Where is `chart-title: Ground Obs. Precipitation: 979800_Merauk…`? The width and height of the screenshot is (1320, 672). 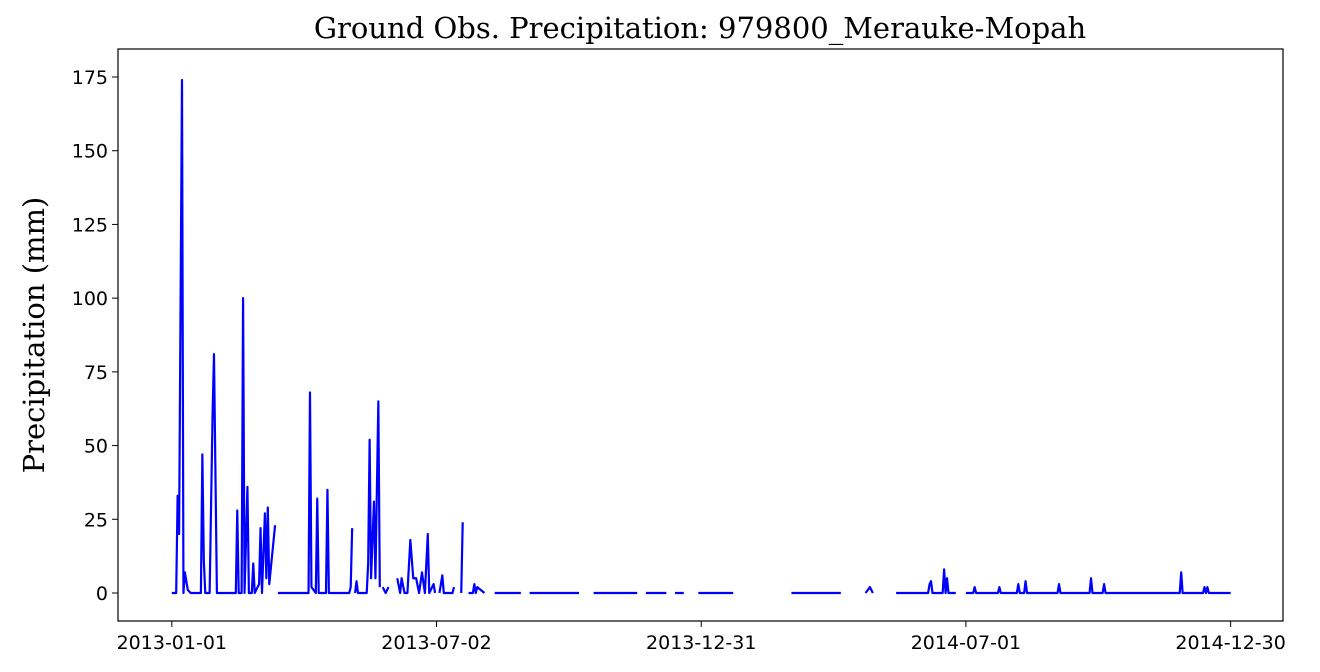 chart-title: Ground Obs. Precipitation: 979800_Merauk… is located at coordinates (700, 28).